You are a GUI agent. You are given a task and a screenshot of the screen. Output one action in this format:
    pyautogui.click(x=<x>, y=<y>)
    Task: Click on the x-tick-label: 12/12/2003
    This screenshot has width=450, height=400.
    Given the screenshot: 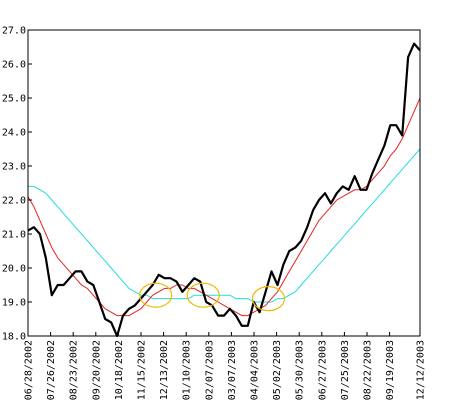 What is the action you would take?
    pyautogui.click(x=421, y=370)
    